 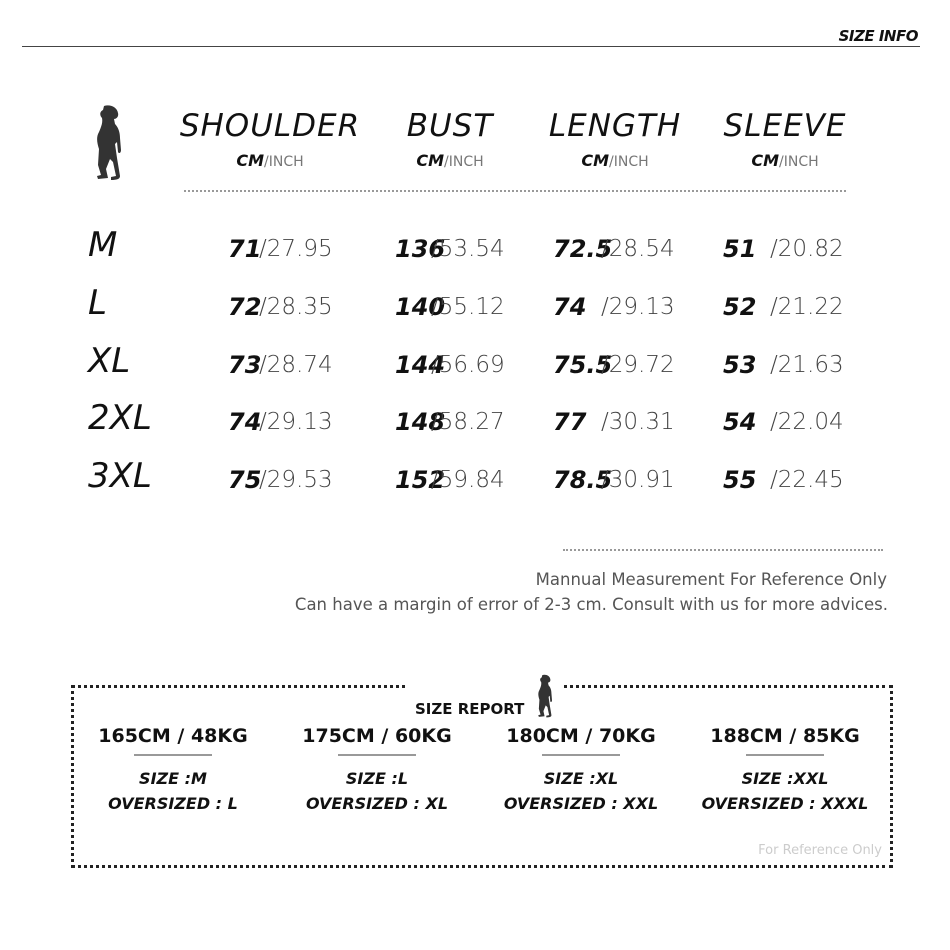 I want to click on size-report-item: 188CM / 85KG SIZE :XXL OVERSIZED : XXXL, so click(x=785, y=770).